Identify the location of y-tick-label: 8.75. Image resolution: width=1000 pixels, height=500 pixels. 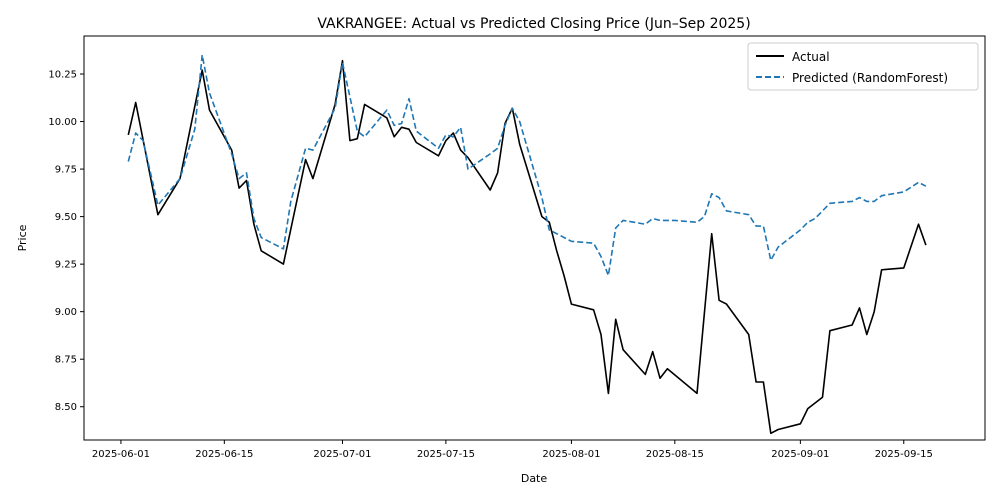
(66, 360).